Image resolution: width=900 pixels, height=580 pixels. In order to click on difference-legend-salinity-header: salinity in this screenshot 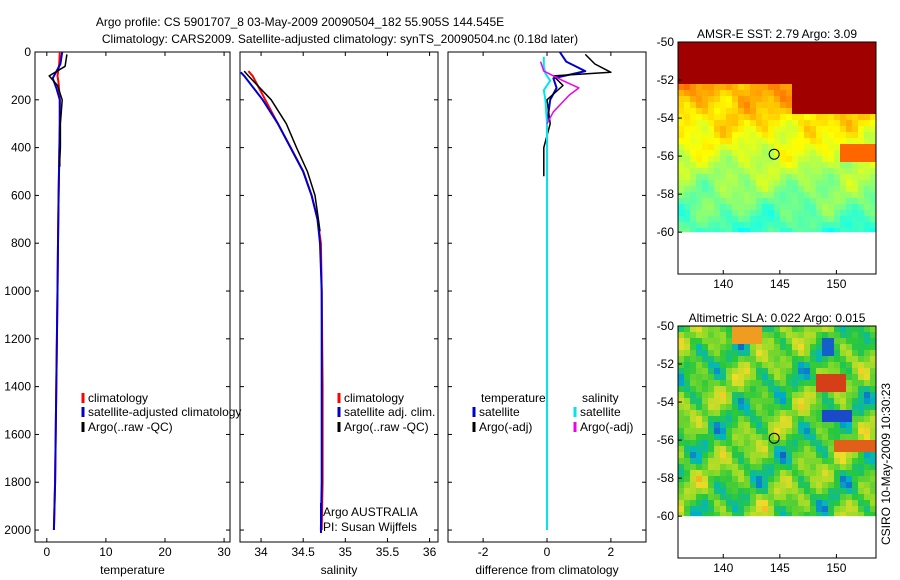, I will do `click(600, 398)`.